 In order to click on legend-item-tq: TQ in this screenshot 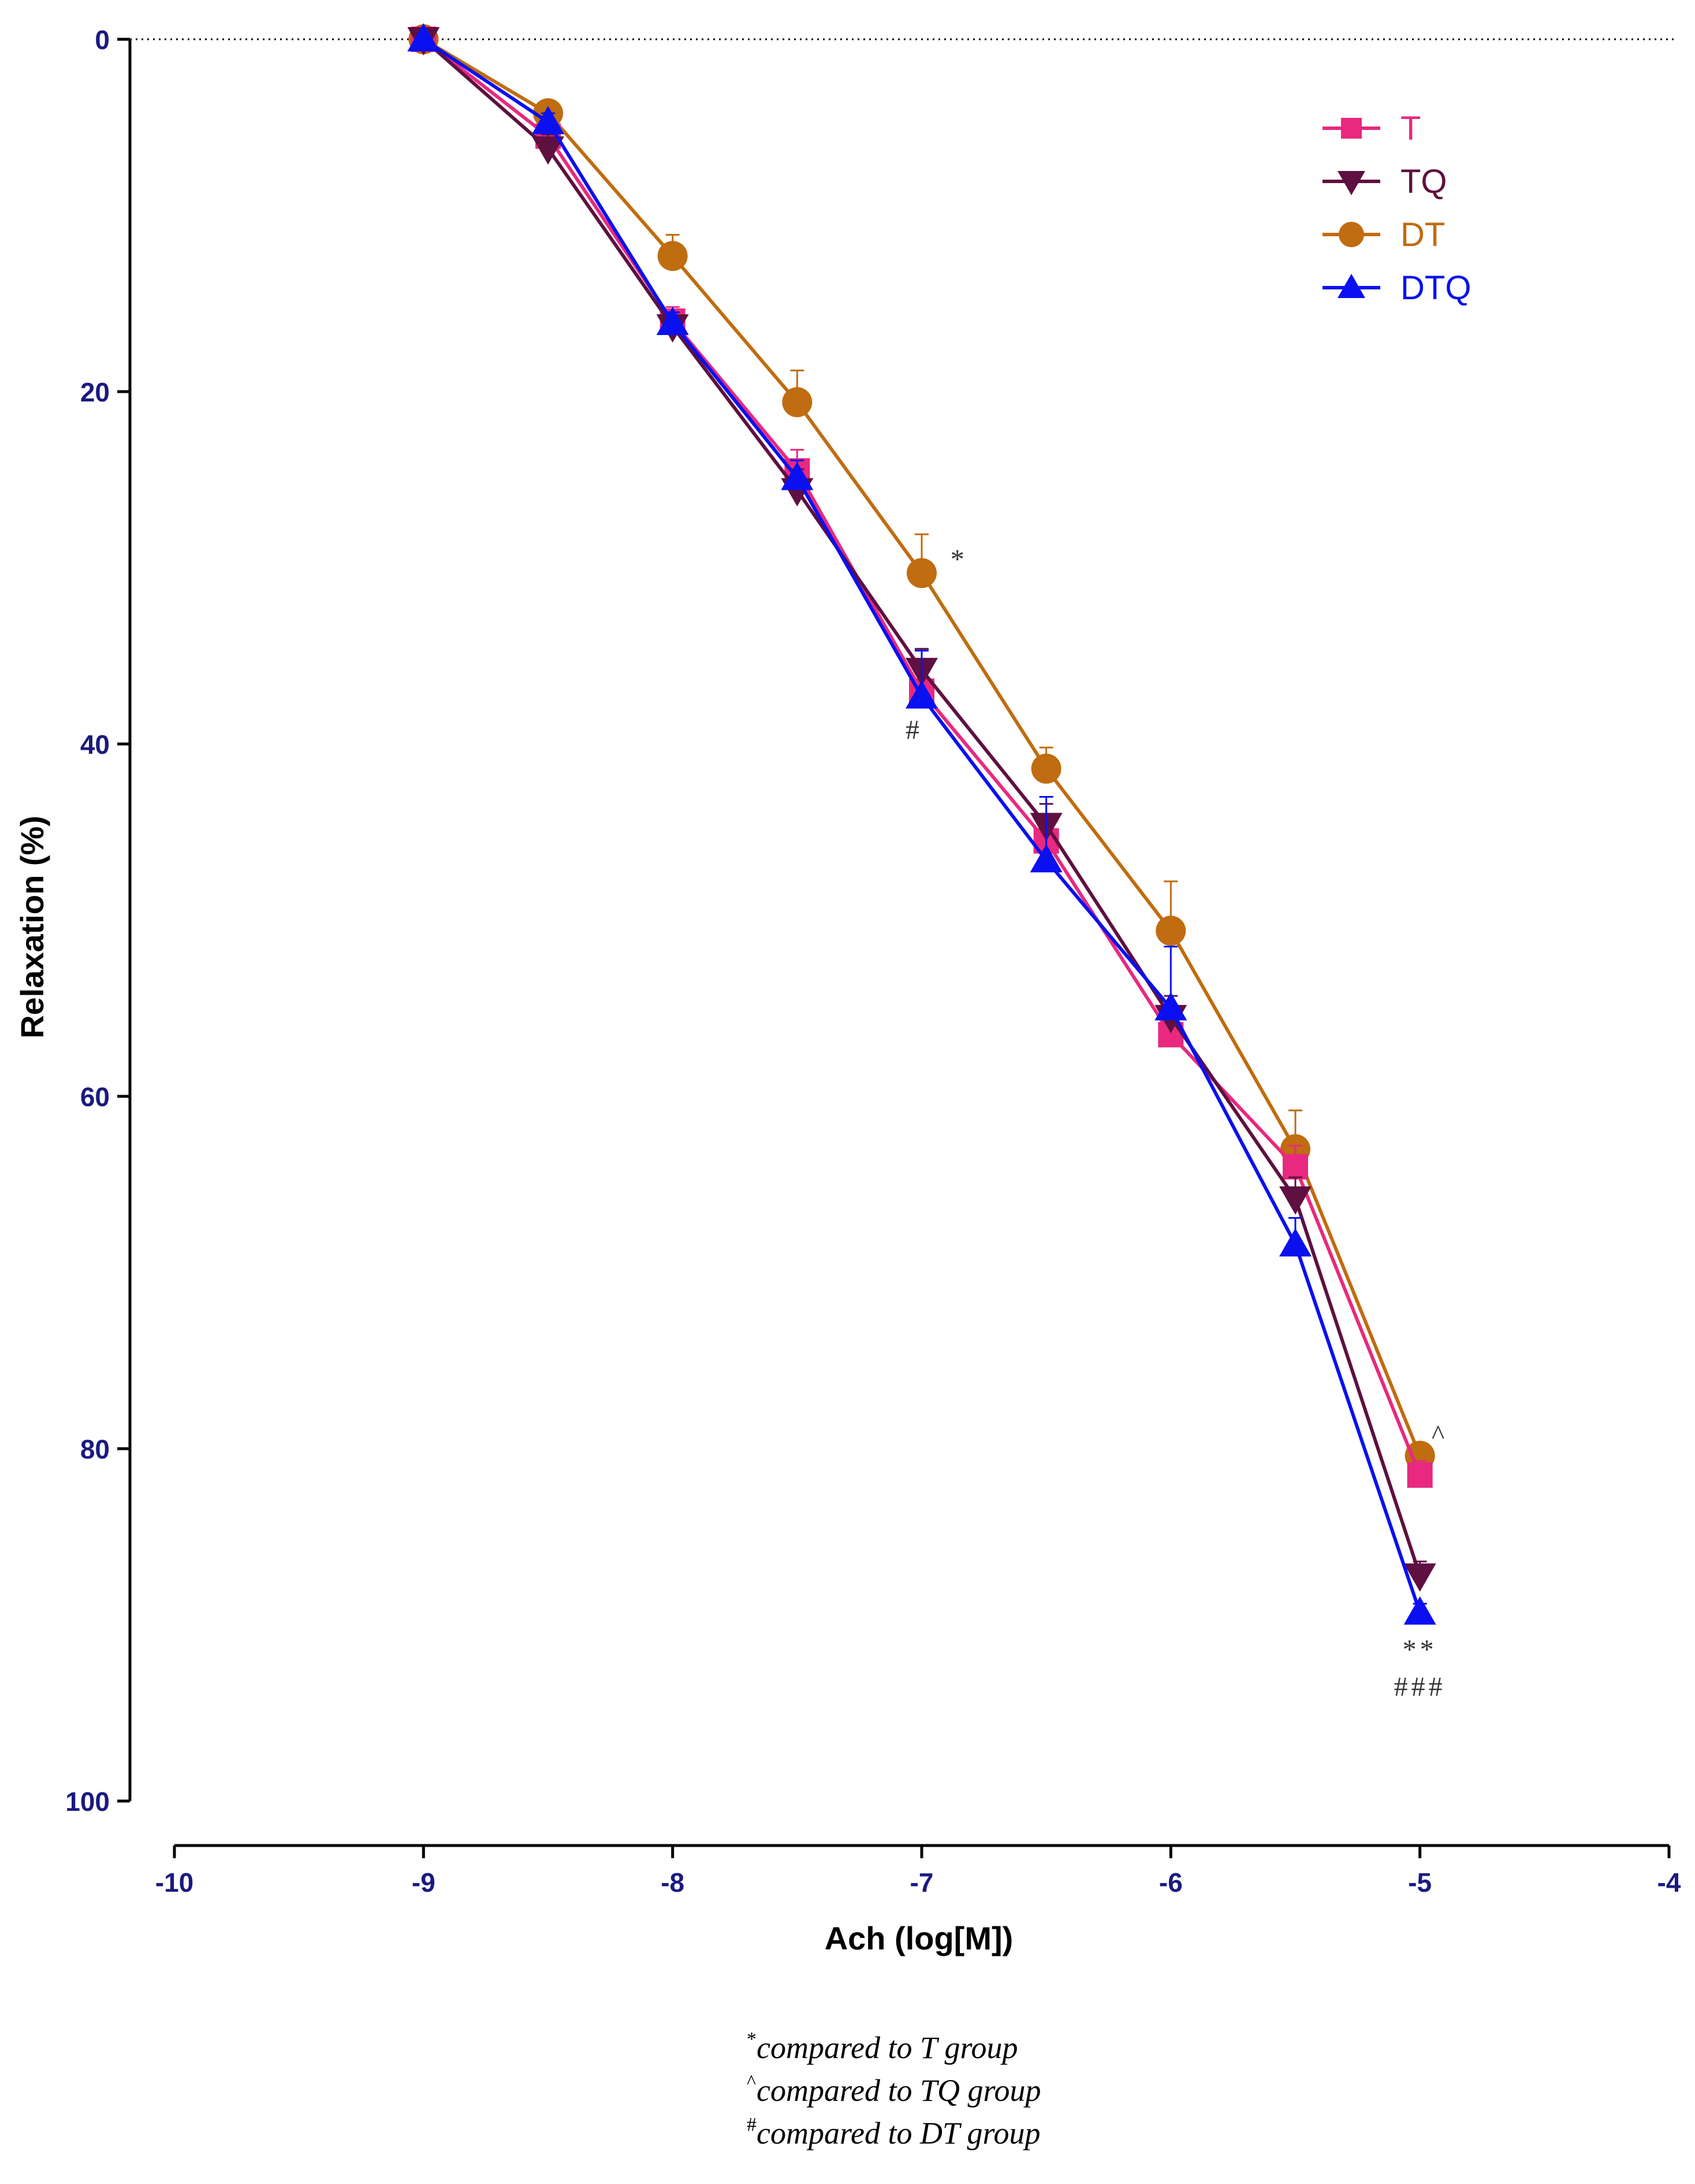, I will do `click(1385, 182)`.